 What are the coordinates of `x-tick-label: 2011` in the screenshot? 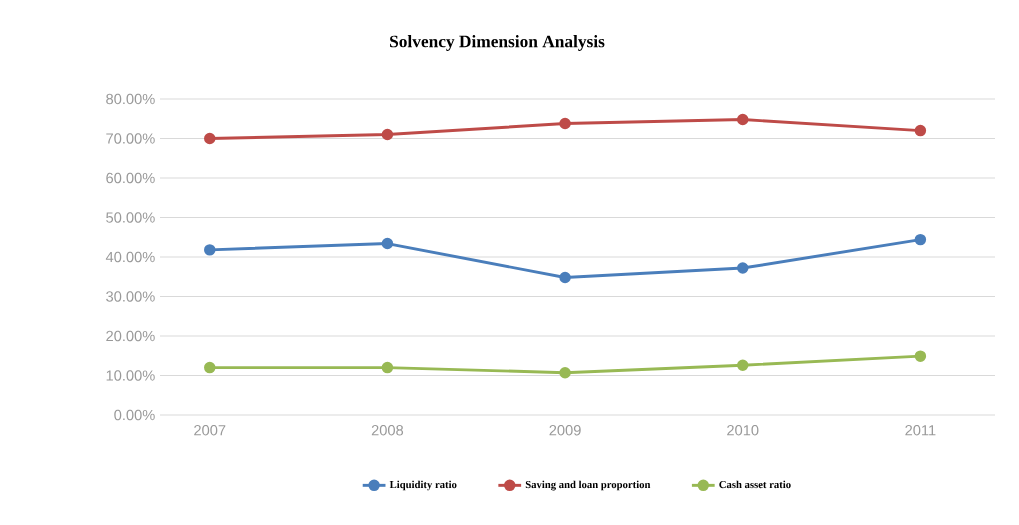 It's located at (920, 430).